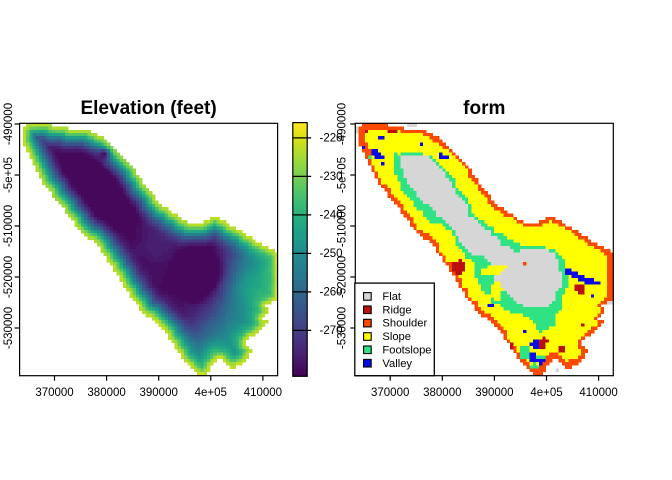 Image resolution: width=672 pixels, height=480 pixels. Describe the element at coordinates (397, 364) in the screenshot. I see `svg-text: Valley` at that location.